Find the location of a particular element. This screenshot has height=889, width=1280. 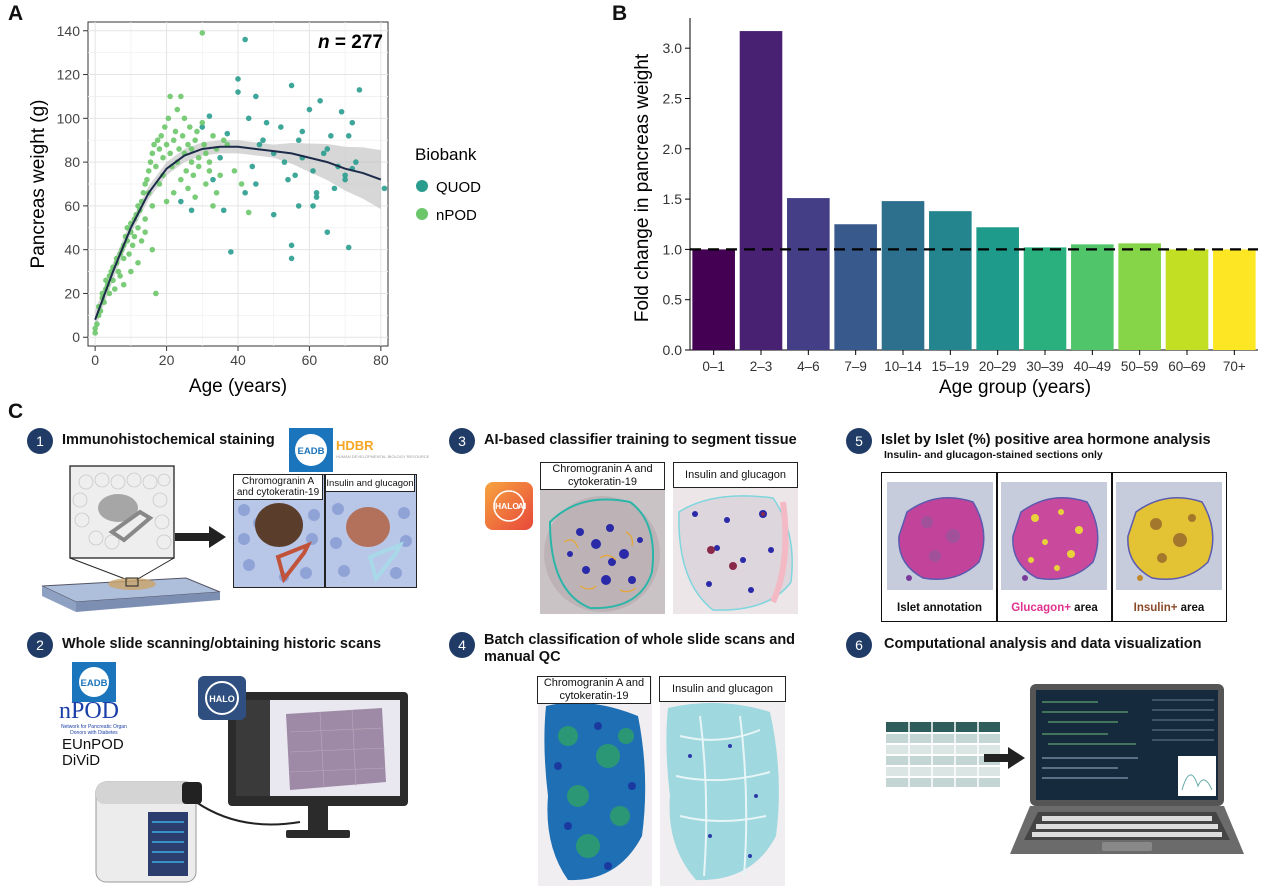

hdbr-logo: HDBR is located at coordinates (355, 445).